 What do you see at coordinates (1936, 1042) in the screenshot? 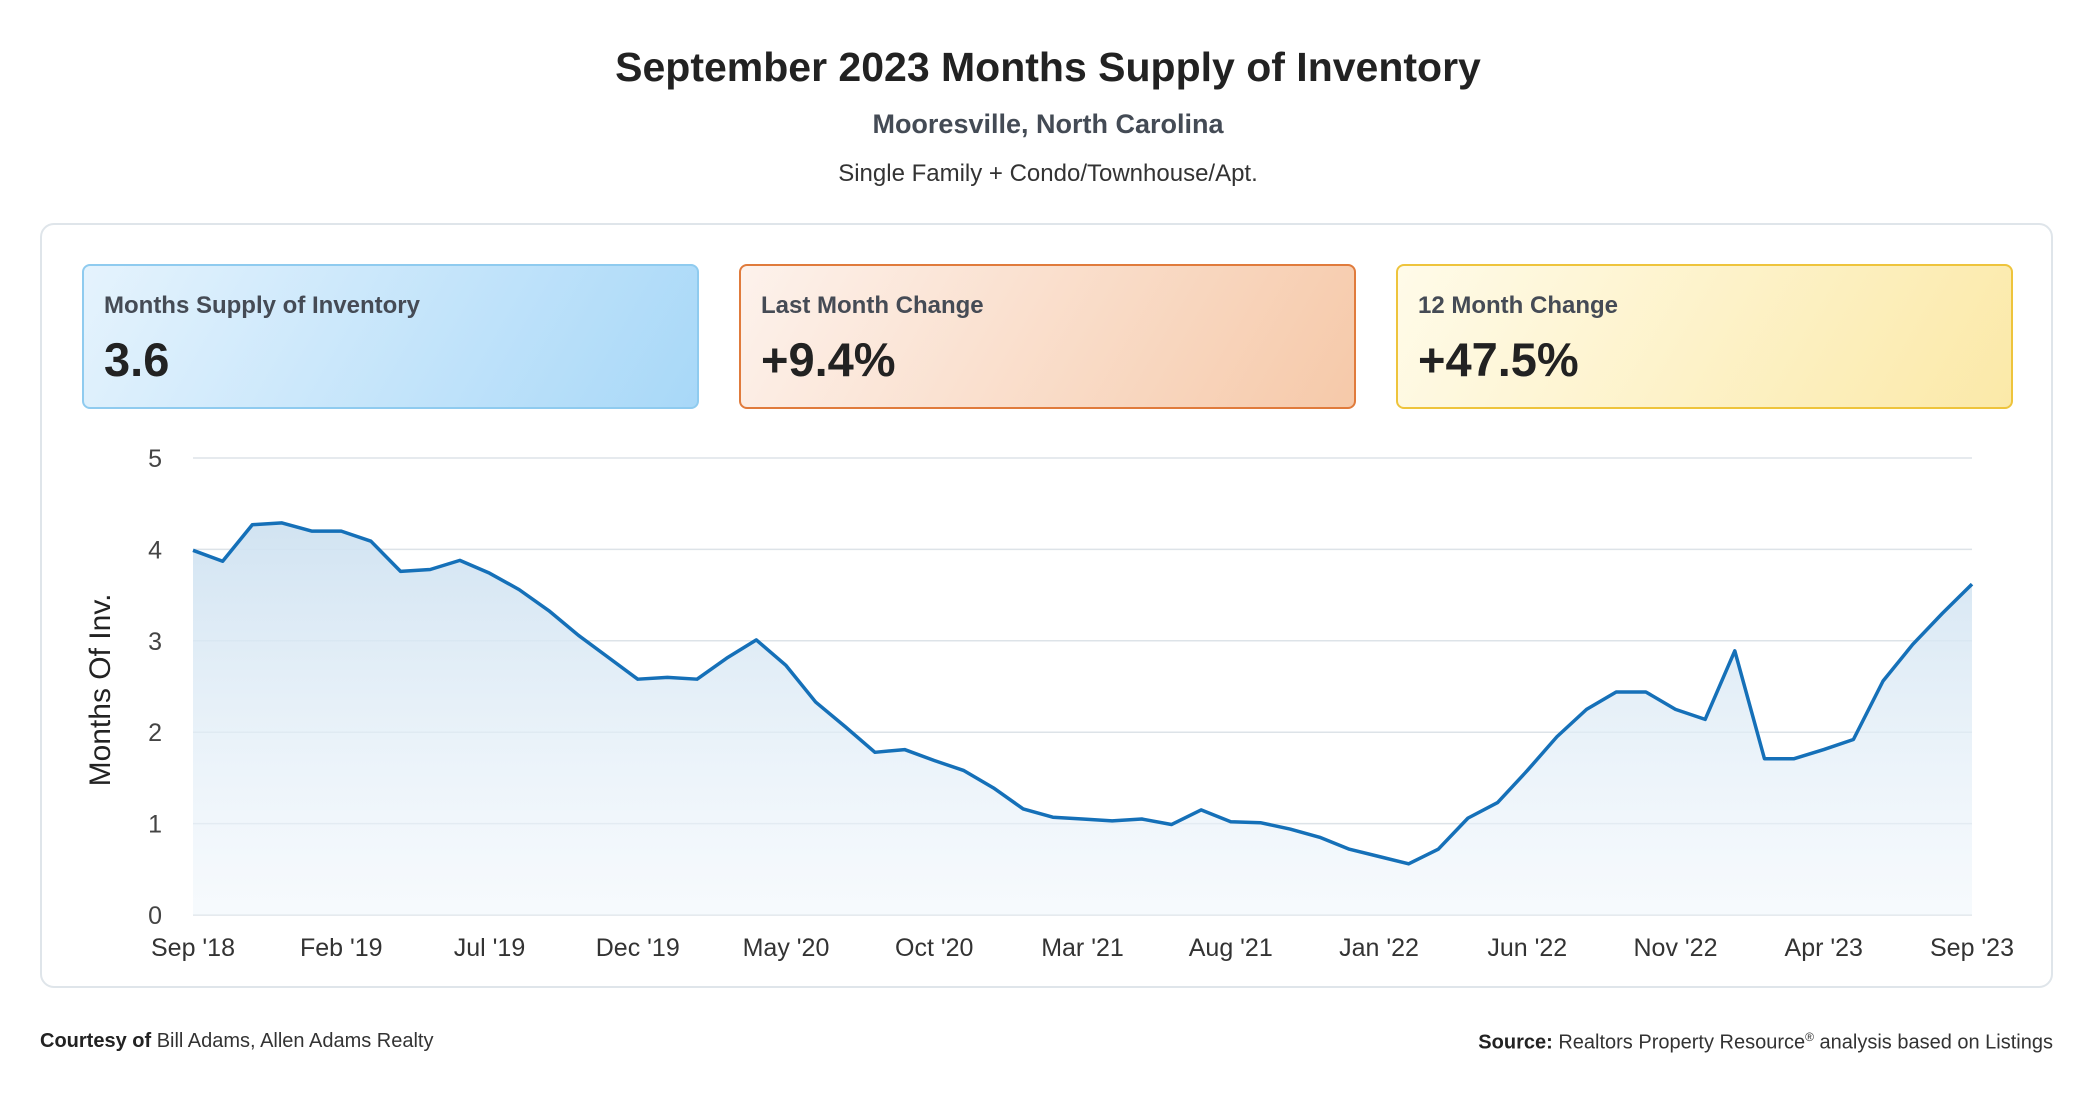
I see `source-suffix: analysis based on Listings` at bounding box center [1936, 1042].